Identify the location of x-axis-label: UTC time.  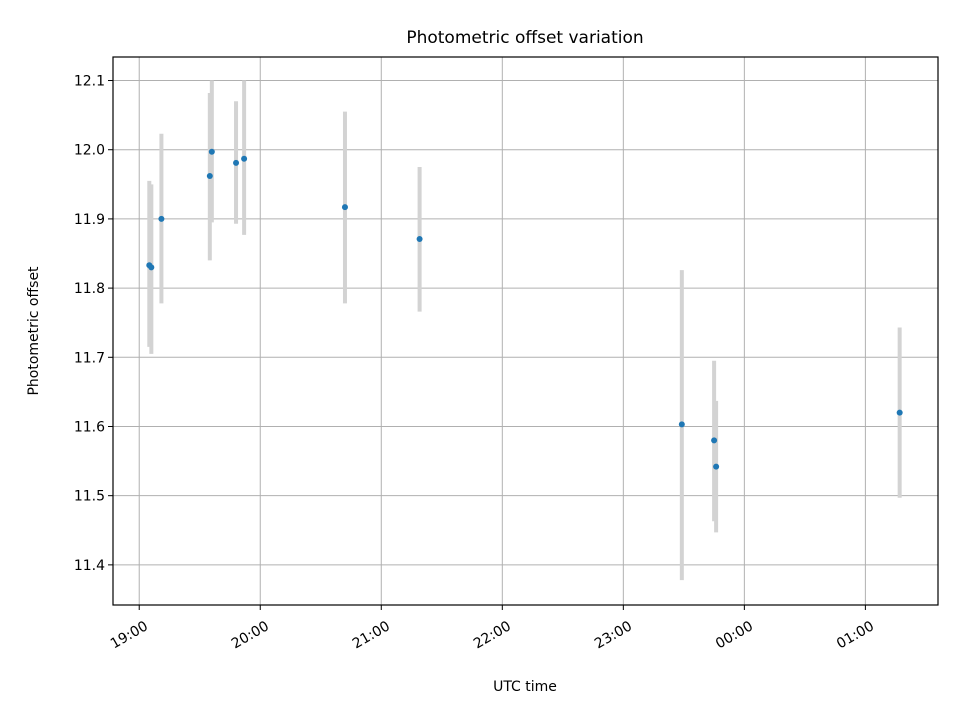
(525, 687).